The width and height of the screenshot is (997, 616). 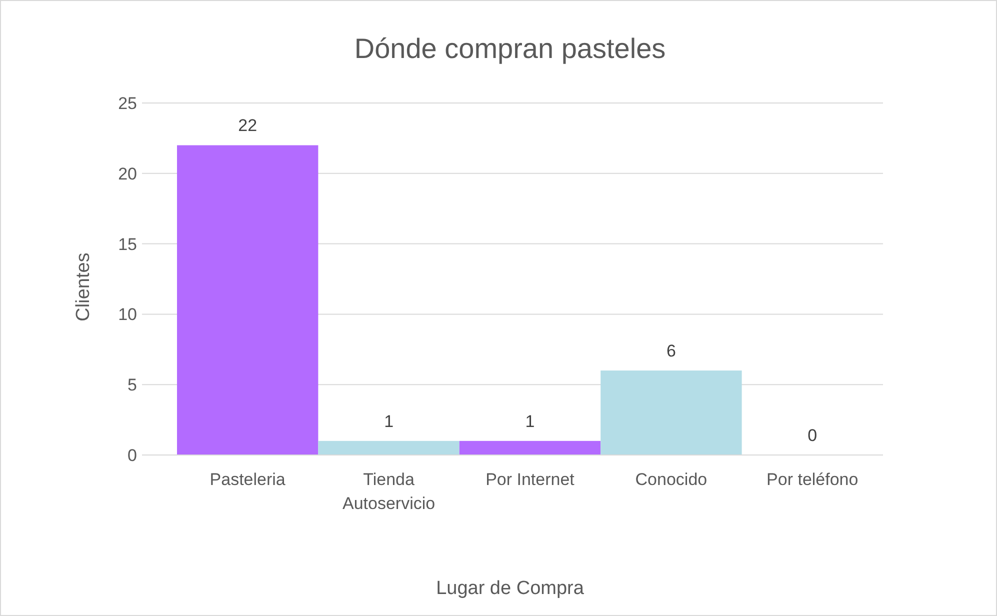 I want to click on chart-title: Dónde compran pasteles, so click(x=510, y=48).